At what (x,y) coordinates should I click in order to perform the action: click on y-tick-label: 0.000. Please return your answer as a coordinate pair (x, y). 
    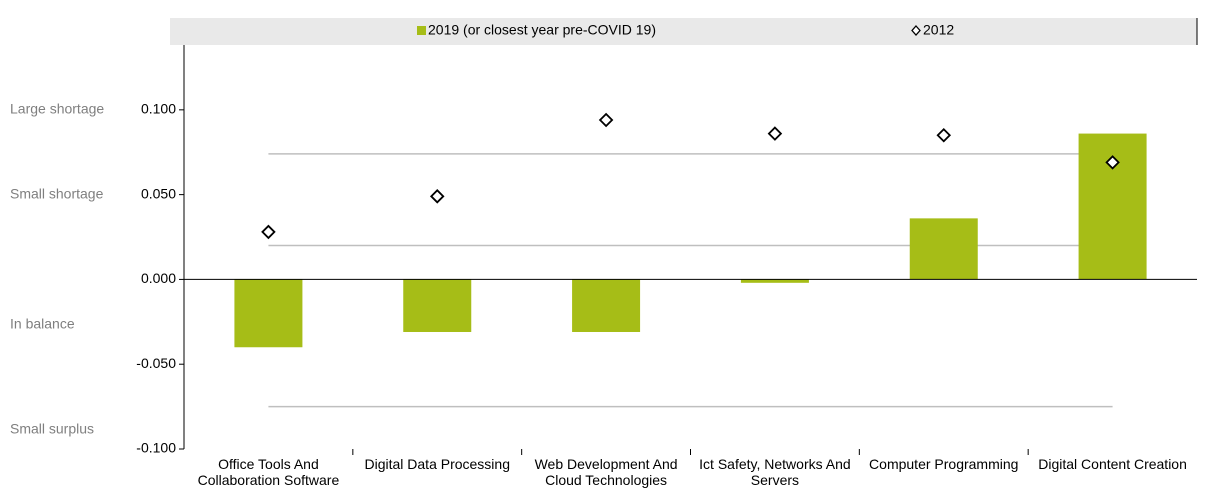
    Looking at the image, I should click on (158, 278).